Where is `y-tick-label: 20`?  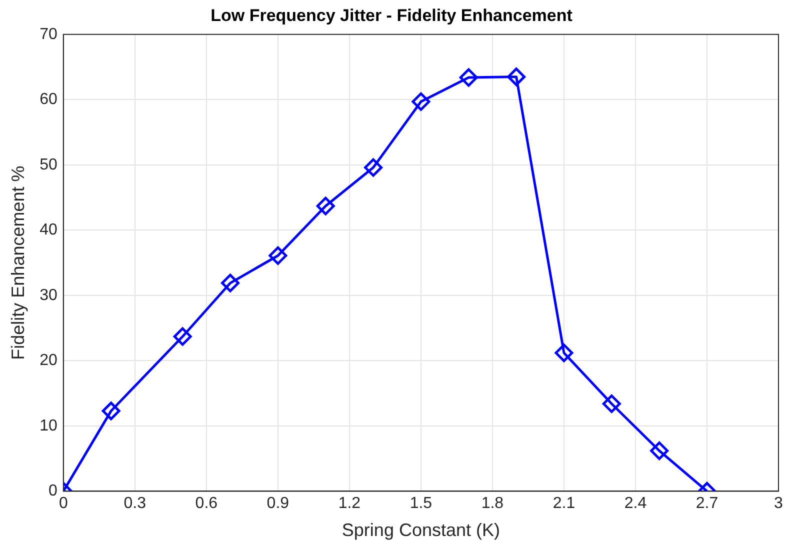
y-tick-label: 20 is located at coordinates (49, 361).